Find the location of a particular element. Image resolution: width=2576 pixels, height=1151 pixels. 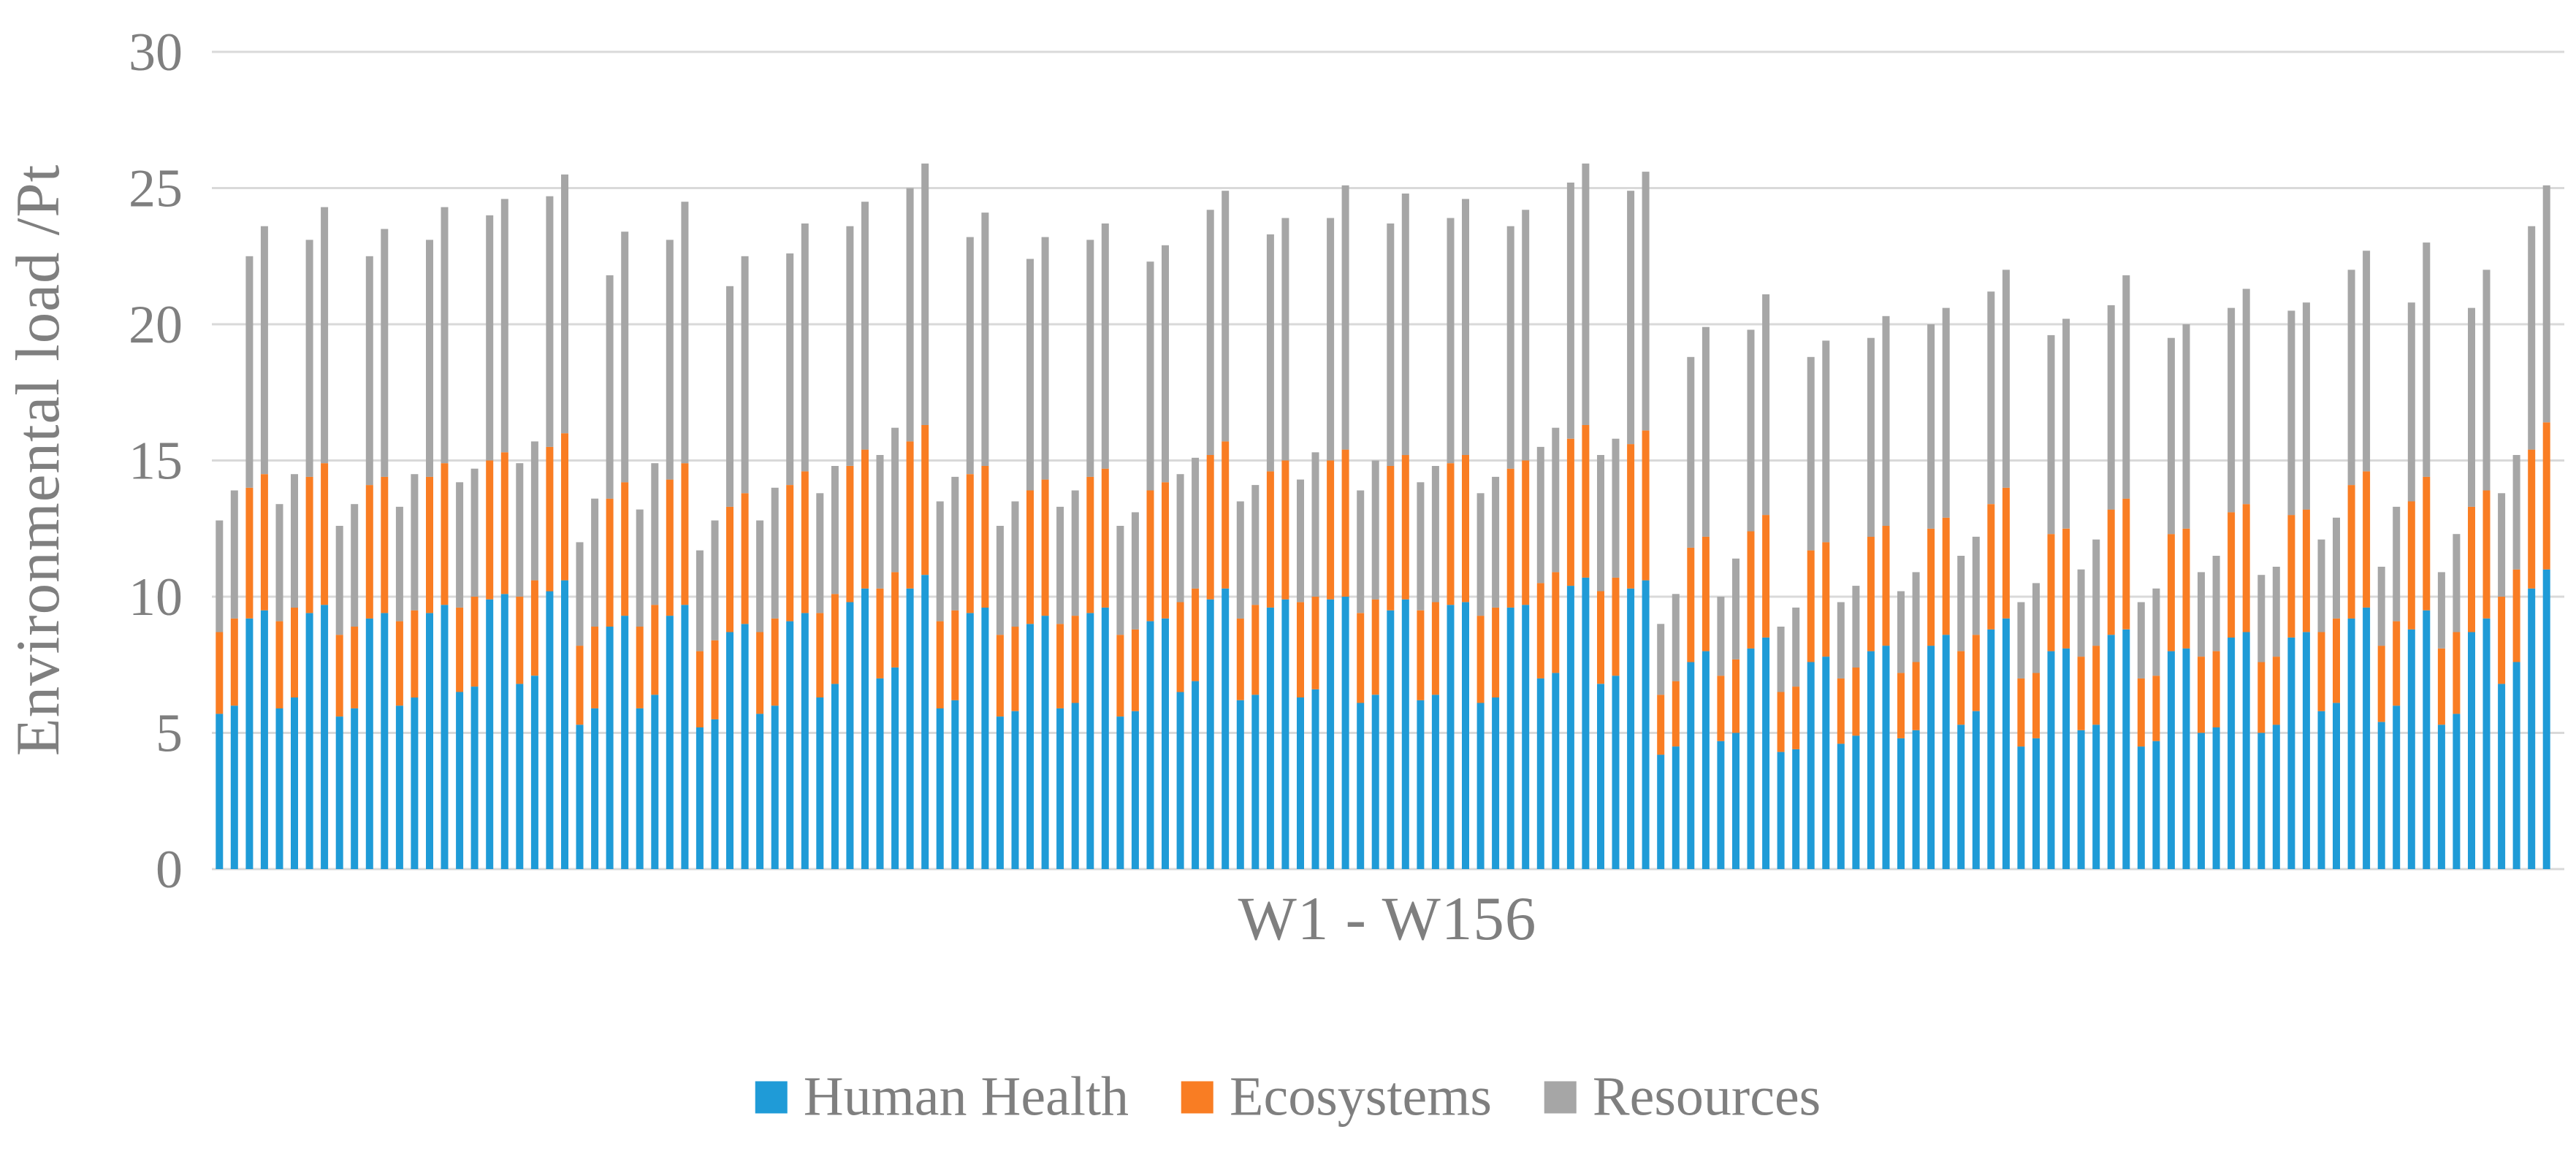

y-tick-label: 5 is located at coordinates (169, 734).